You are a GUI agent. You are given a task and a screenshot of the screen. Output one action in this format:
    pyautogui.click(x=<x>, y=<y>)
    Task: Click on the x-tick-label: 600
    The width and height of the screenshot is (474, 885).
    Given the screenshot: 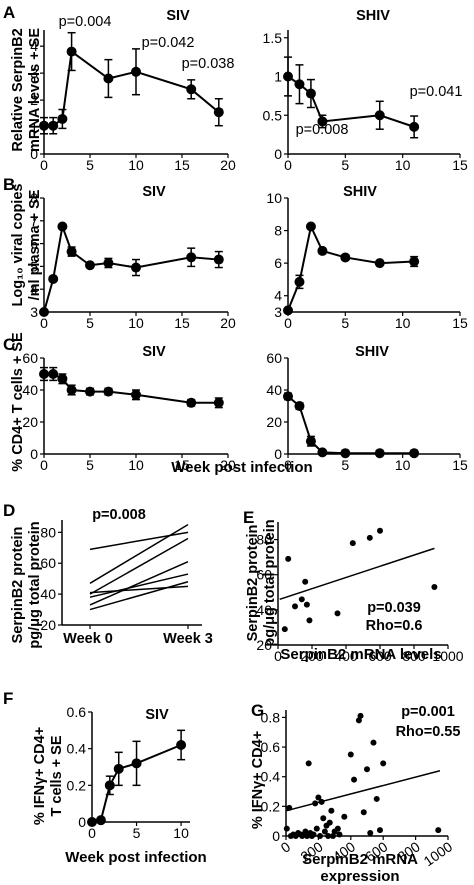 What is the action you would take?
    pyautogui.click(x=380, y=656)
    